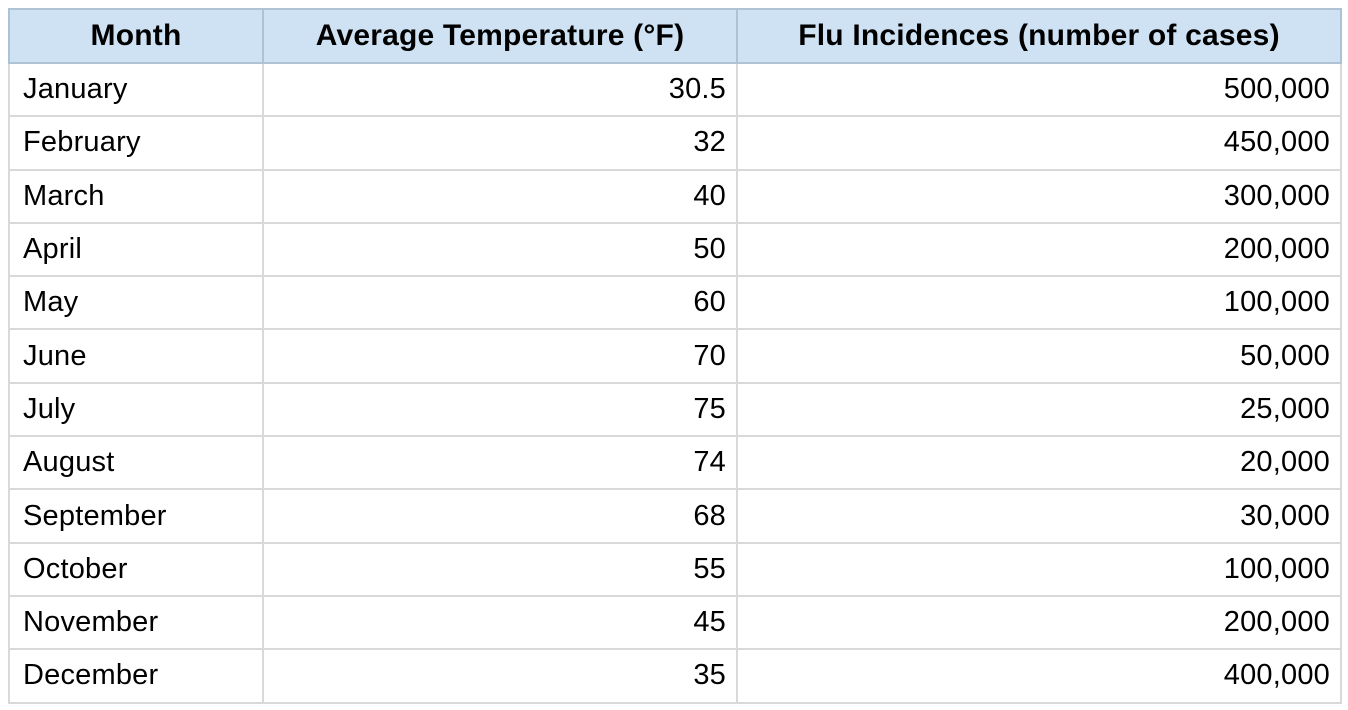 The height and width of the screenshot is (710, 1348). I want to click on temperature-cell: 32, so click(500, 143).